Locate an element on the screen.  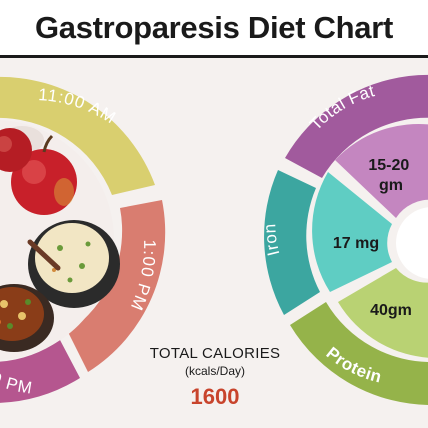
apple-icon is located at coordinates (38, 170).